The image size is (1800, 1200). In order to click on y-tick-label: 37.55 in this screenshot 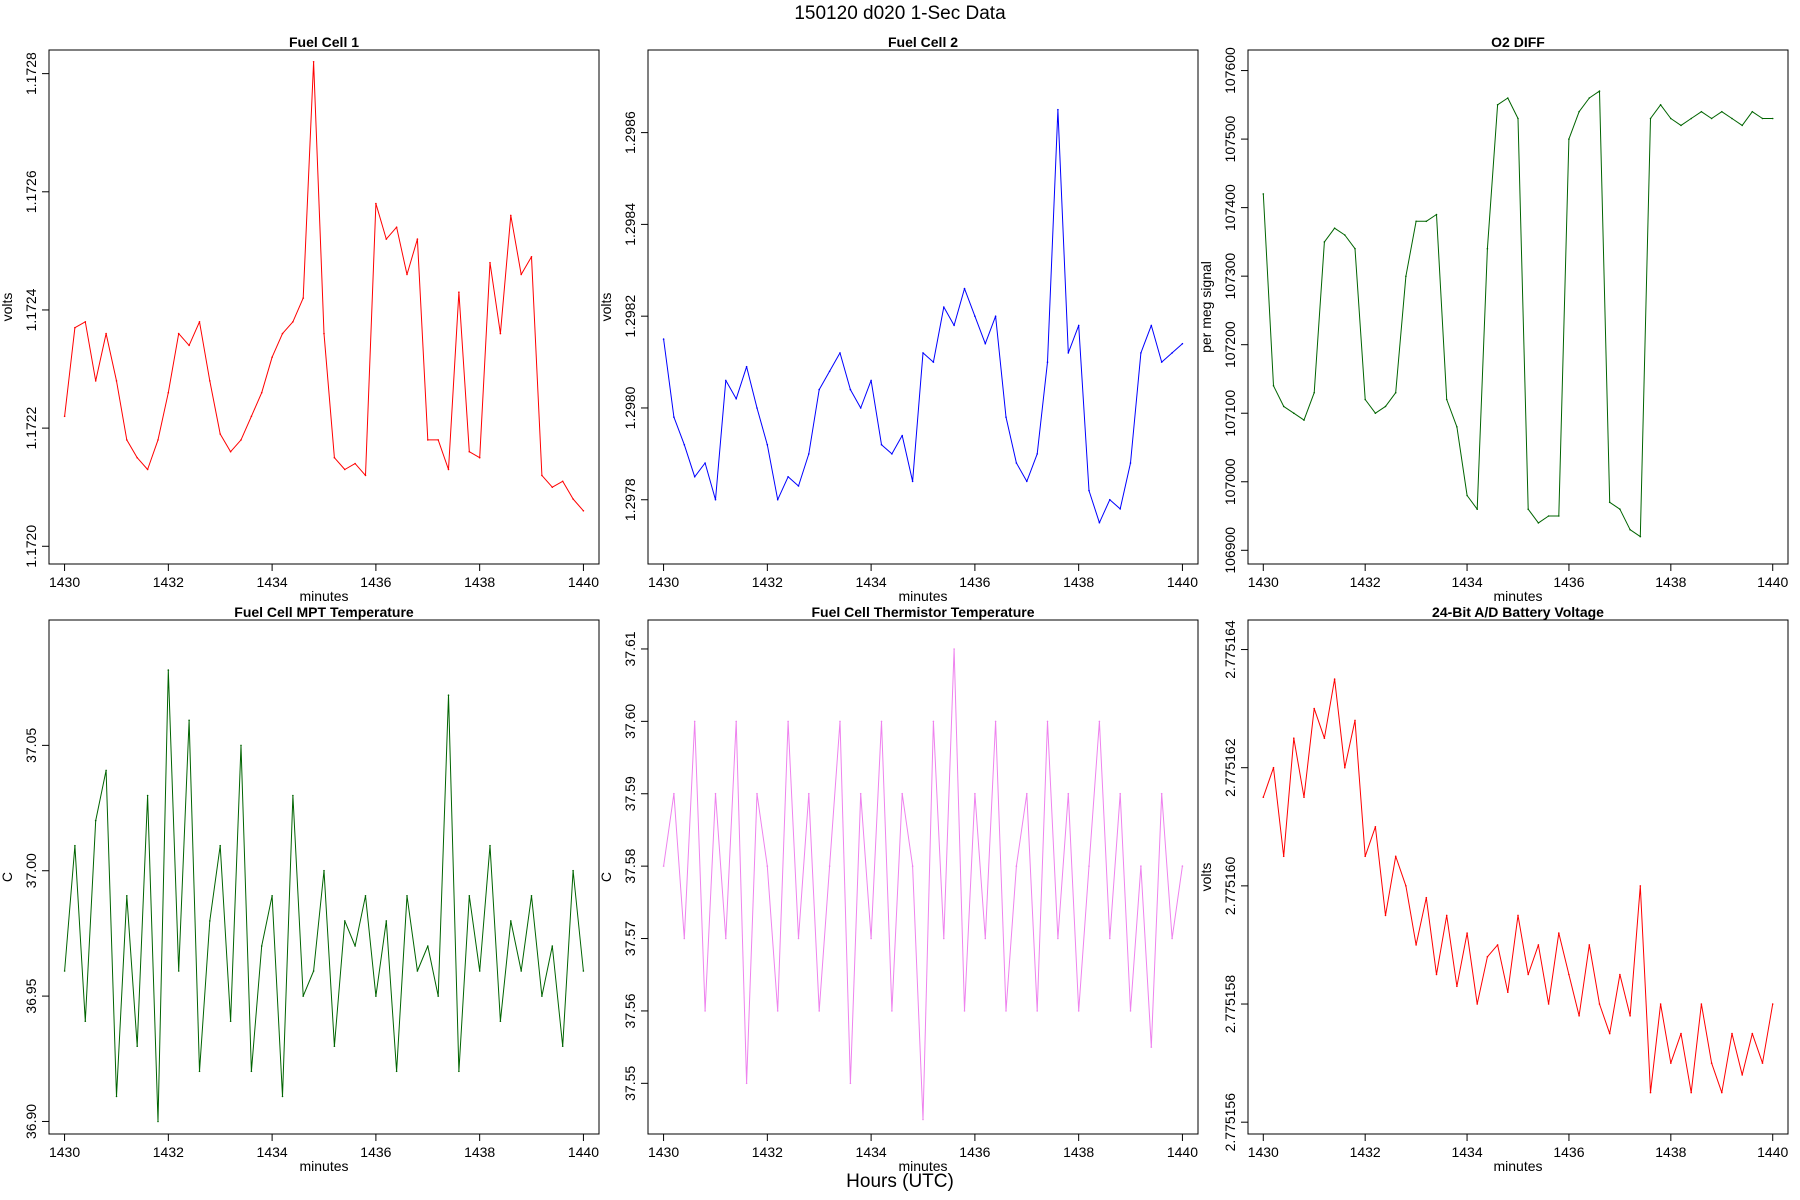, I will do `click(630, 1083)`.